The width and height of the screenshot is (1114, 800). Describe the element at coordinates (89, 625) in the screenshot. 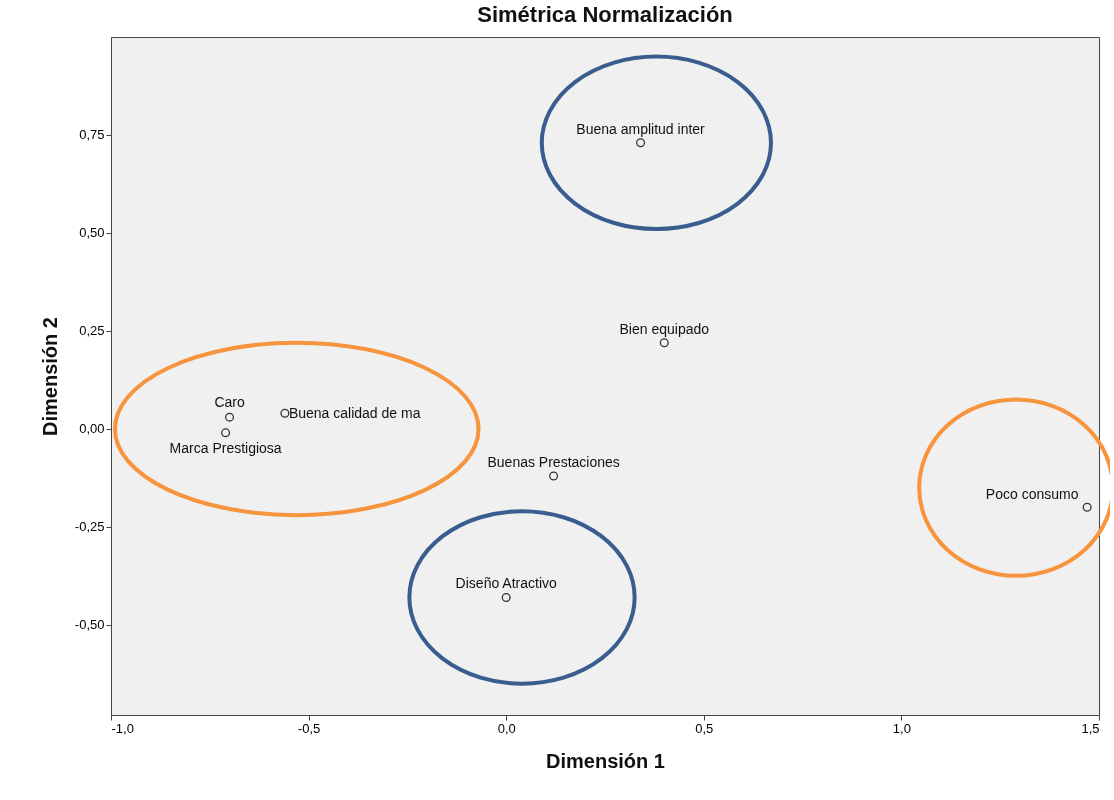

I see `y-tick-label: -0,50` at that location.